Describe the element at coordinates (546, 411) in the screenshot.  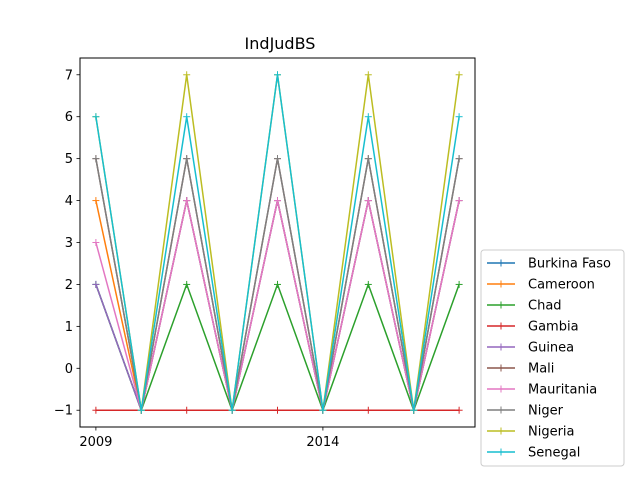
I see `legend-label: Niger` at that location.